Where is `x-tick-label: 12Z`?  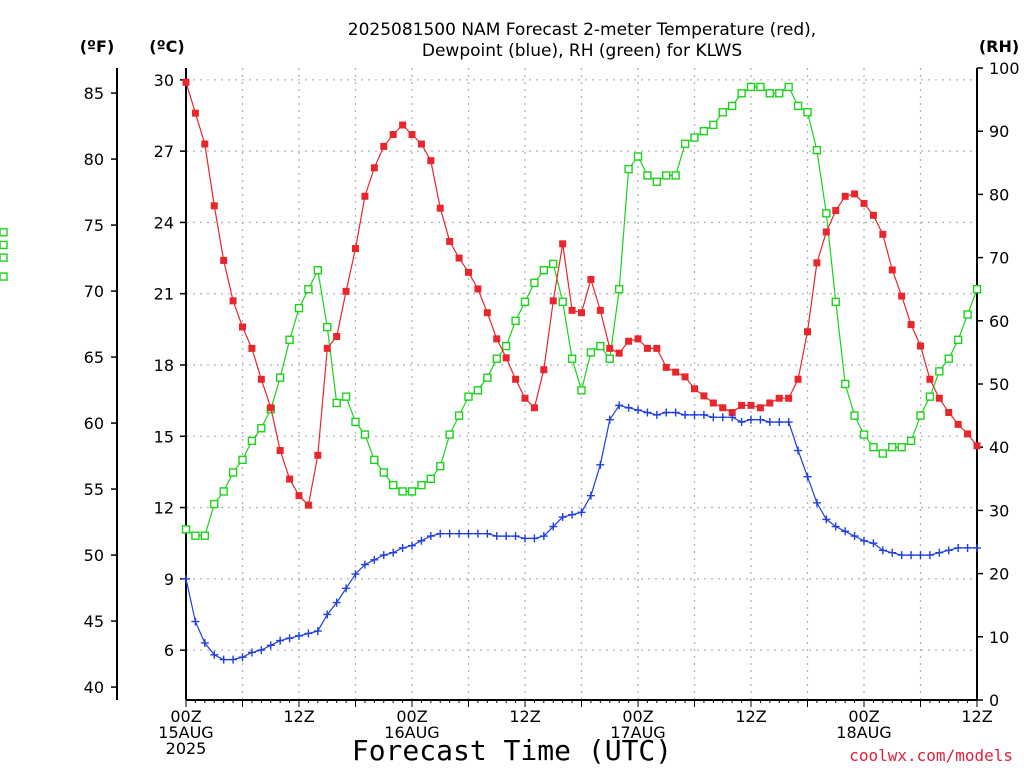 x-tick-label: 12Z is located at coordinates (524, 716).